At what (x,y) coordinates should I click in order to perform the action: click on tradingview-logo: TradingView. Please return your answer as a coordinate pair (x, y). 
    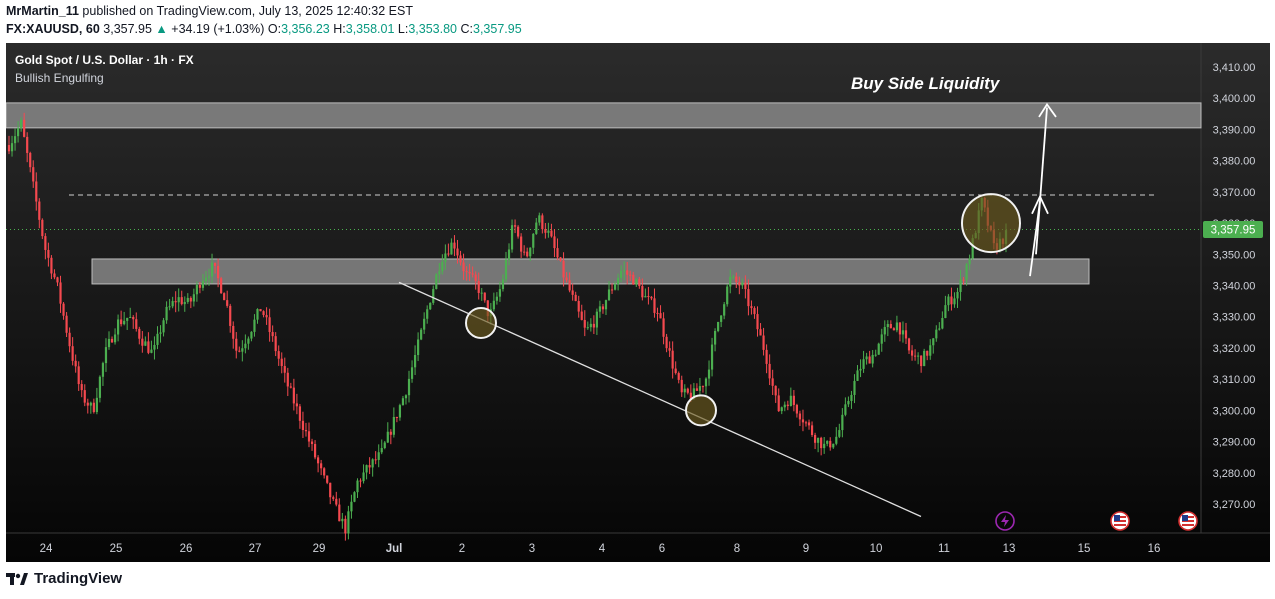
    Looking at the image, I should click on (64, 578).